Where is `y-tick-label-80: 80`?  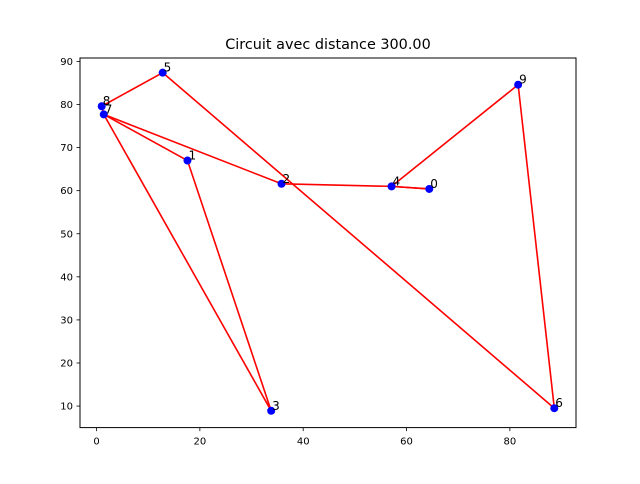 y-tick-label-80: 80 is located at coordinates (66, 105).